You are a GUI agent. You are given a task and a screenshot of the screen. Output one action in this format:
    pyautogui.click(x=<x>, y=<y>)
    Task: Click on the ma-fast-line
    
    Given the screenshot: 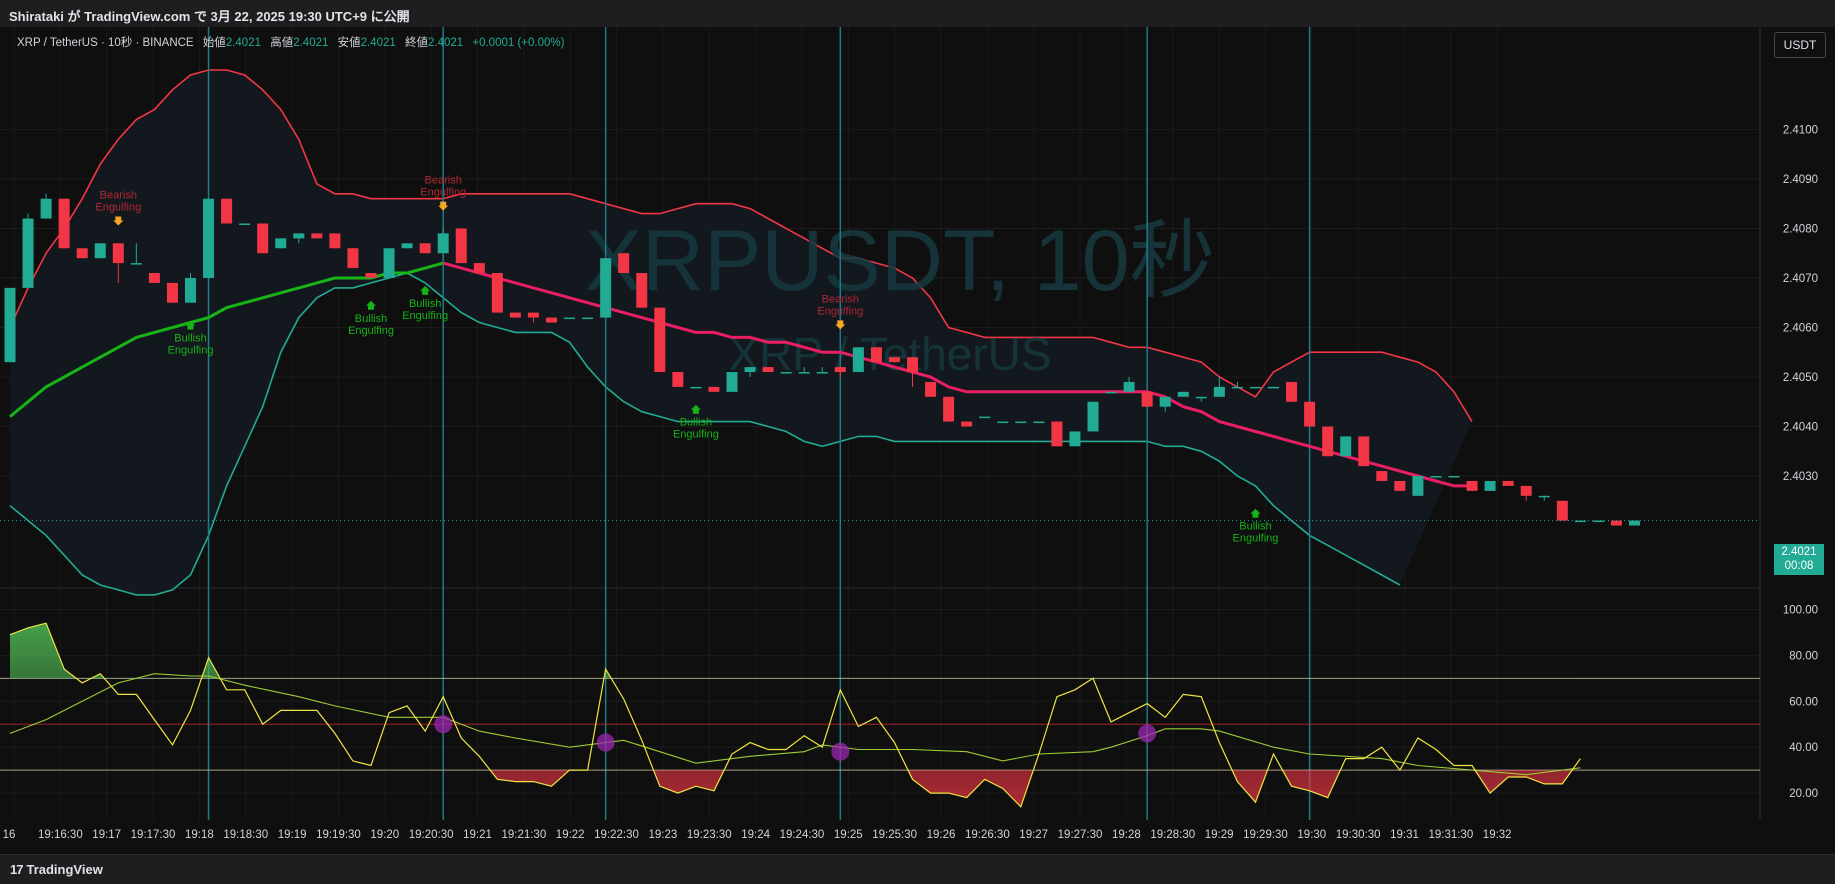 What is the action you would take?
    pyautogui.click(x=957, y=374)
    